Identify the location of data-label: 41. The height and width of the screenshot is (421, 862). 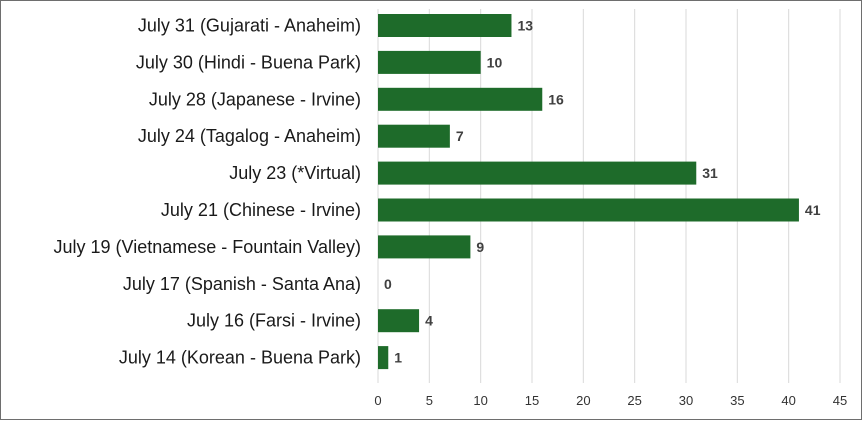
(813, 210).